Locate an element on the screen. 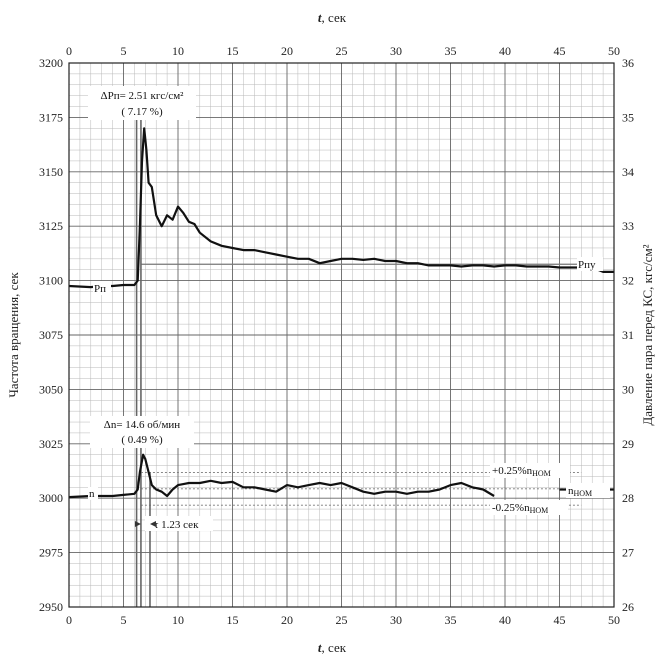 This screenshot has width=665, height=662. tau-arrows is located at coordinates (145, 524).